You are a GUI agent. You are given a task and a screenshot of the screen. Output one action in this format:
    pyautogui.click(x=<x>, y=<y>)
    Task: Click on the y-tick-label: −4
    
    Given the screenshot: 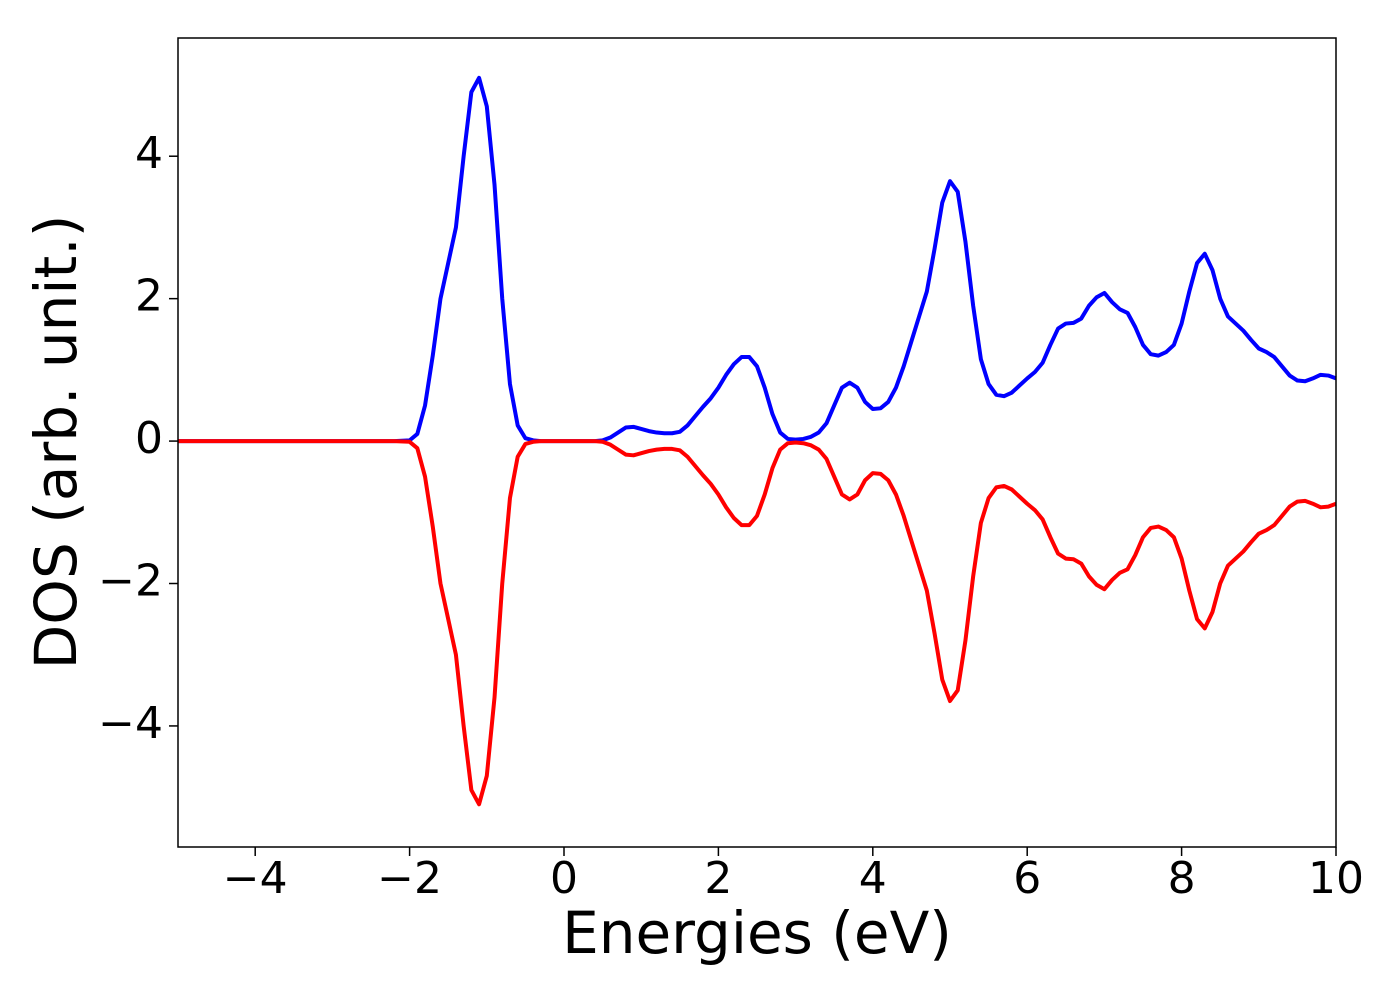 What is the action you would take?
    pyautogui.click(x=130, y=723)
    